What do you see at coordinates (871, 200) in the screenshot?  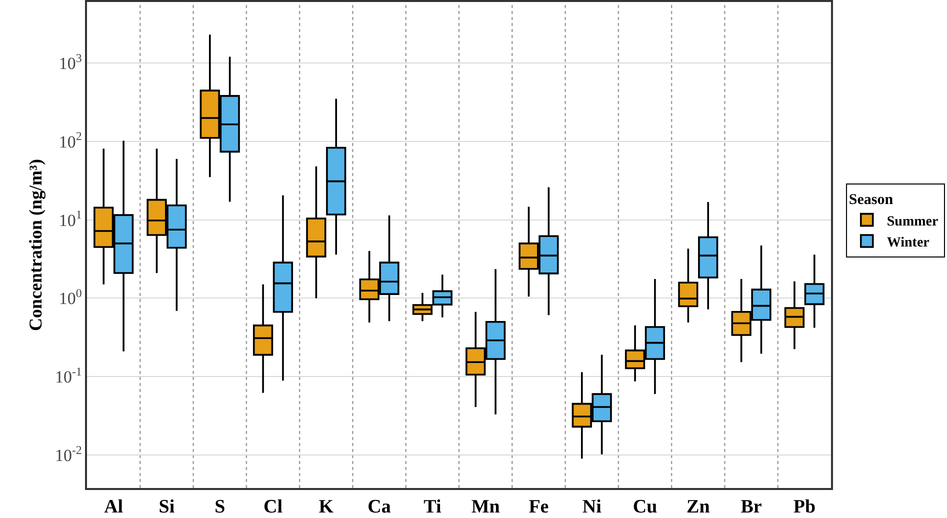 I see `legend-title: Season` at bounding box center [871, 200].